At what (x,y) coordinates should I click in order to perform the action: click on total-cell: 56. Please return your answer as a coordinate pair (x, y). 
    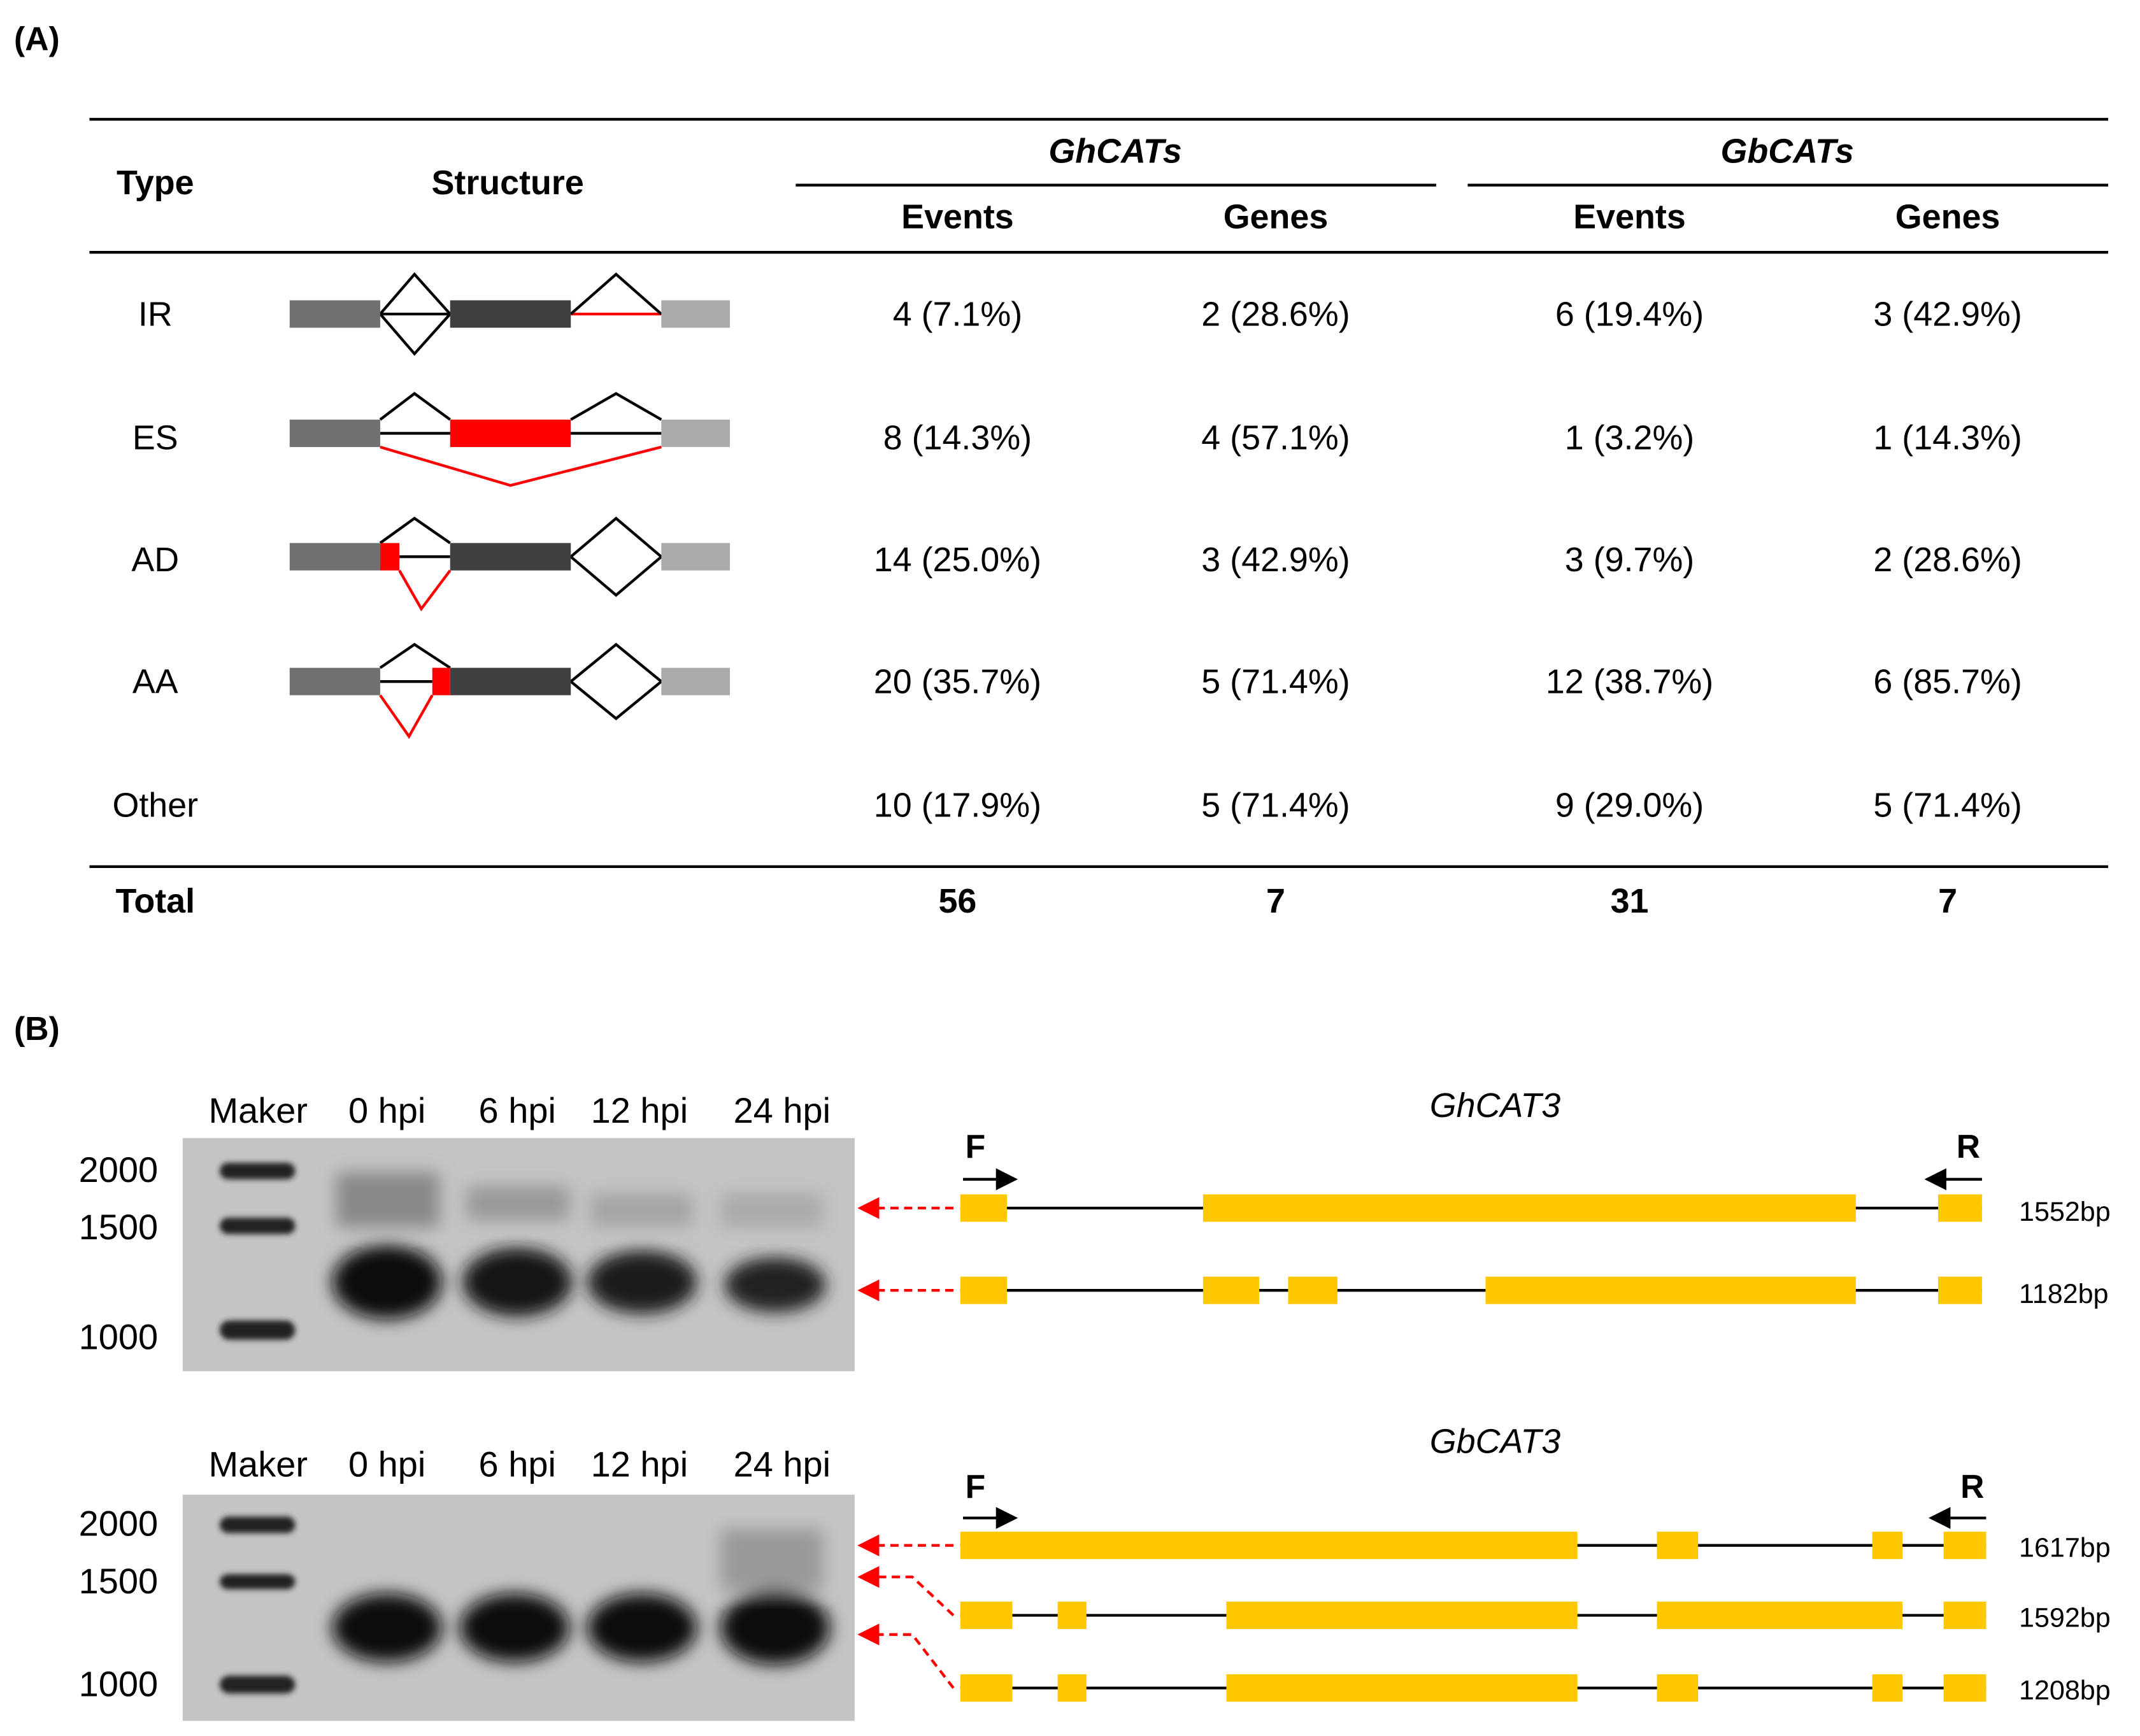
    Looking at the image, I should click on (957, 901).